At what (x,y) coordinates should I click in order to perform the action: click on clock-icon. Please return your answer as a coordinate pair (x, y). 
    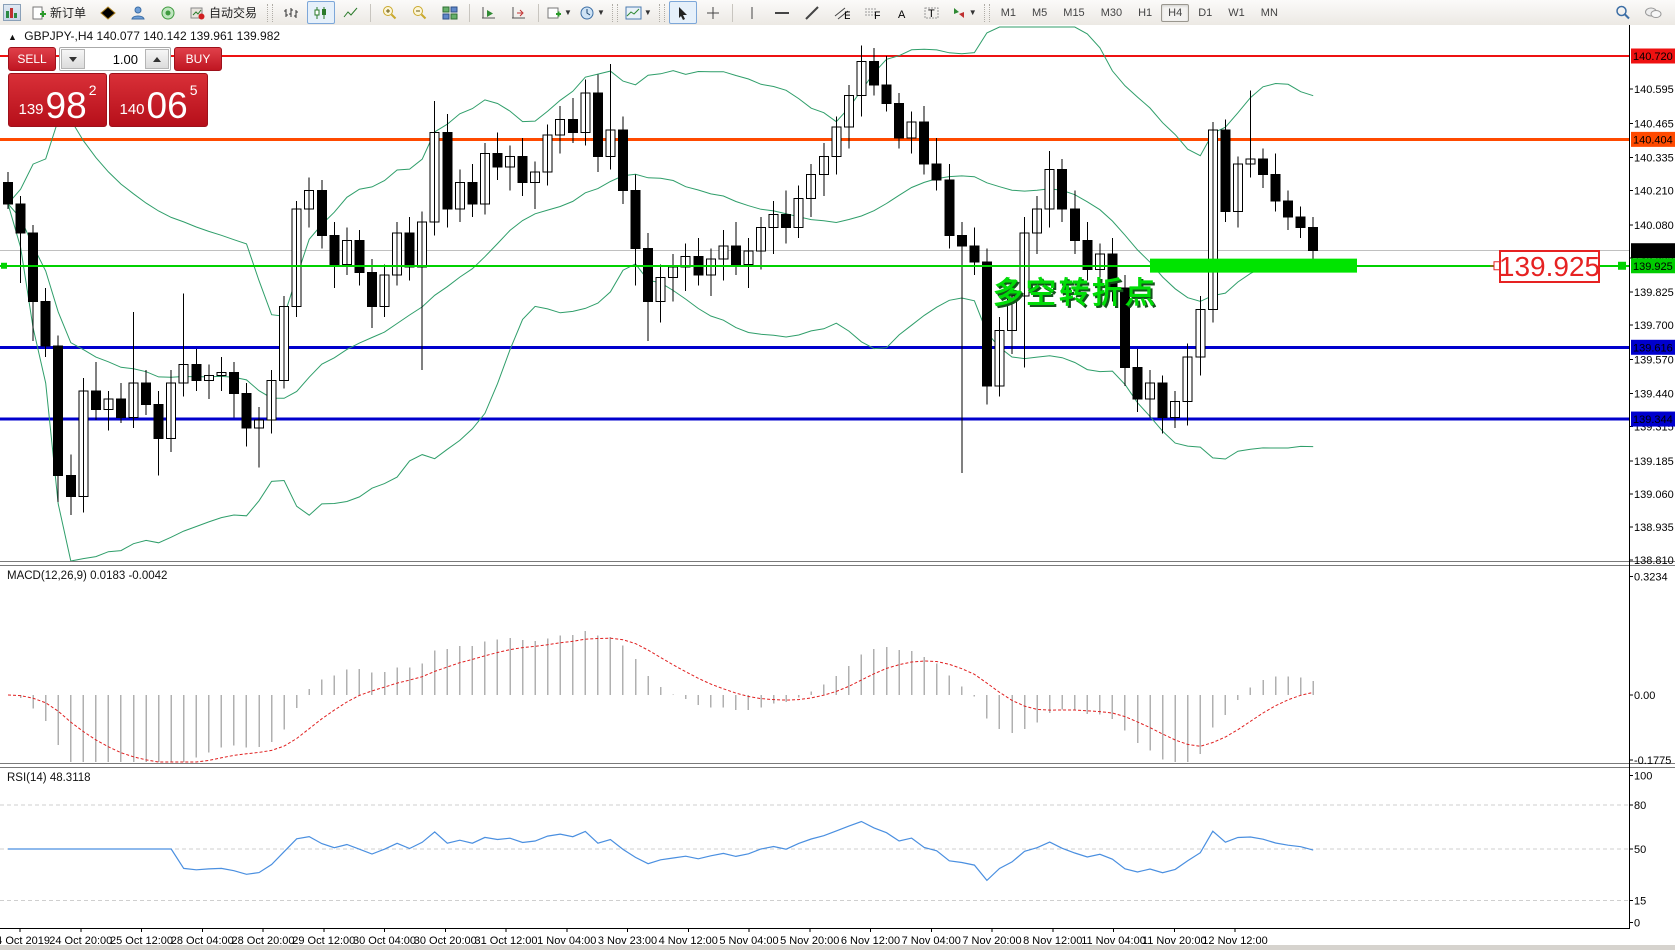
    Looking at the image, I should click on (587, 12).